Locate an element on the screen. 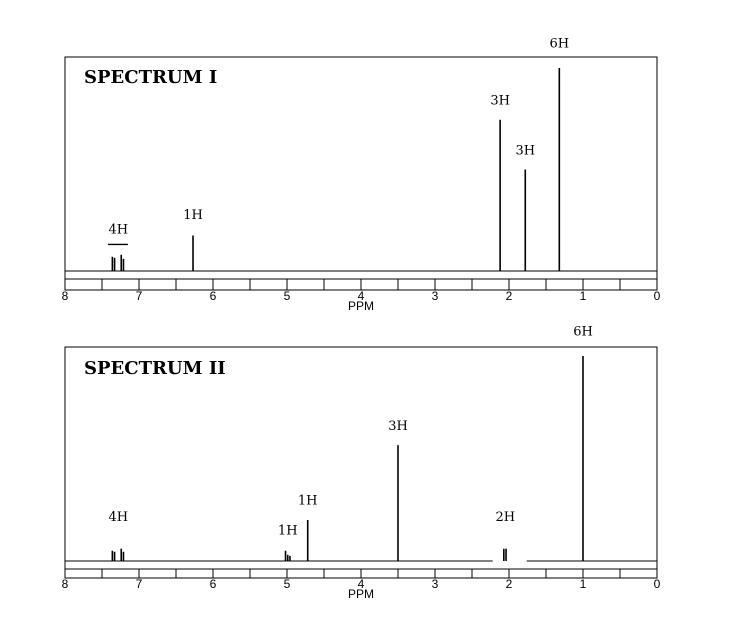 This screenshot has width=752, height=621. spectrum-2-tick-label: 6 is located at coordinates (213, 584).